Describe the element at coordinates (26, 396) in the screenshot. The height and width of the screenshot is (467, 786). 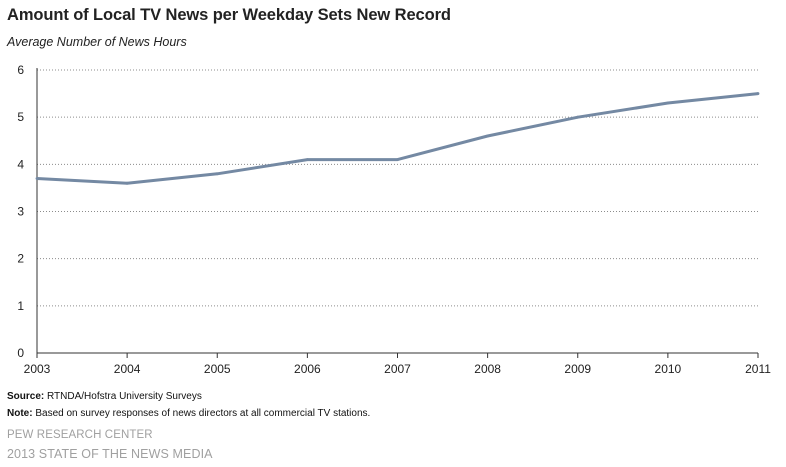
I see `source-label: Source:` at that location.